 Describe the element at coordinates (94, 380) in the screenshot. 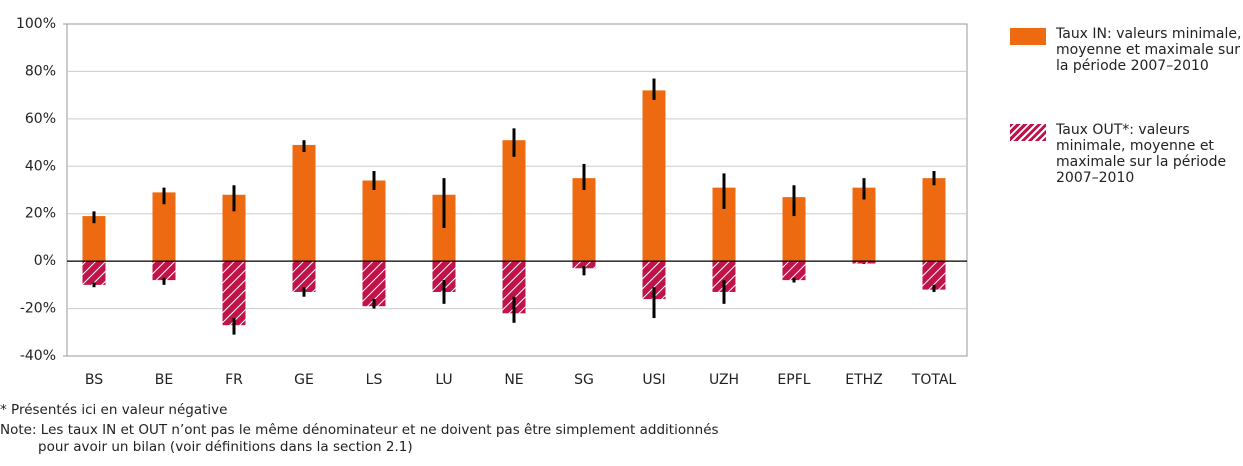

I see `x-tick-label: BS` at that location.